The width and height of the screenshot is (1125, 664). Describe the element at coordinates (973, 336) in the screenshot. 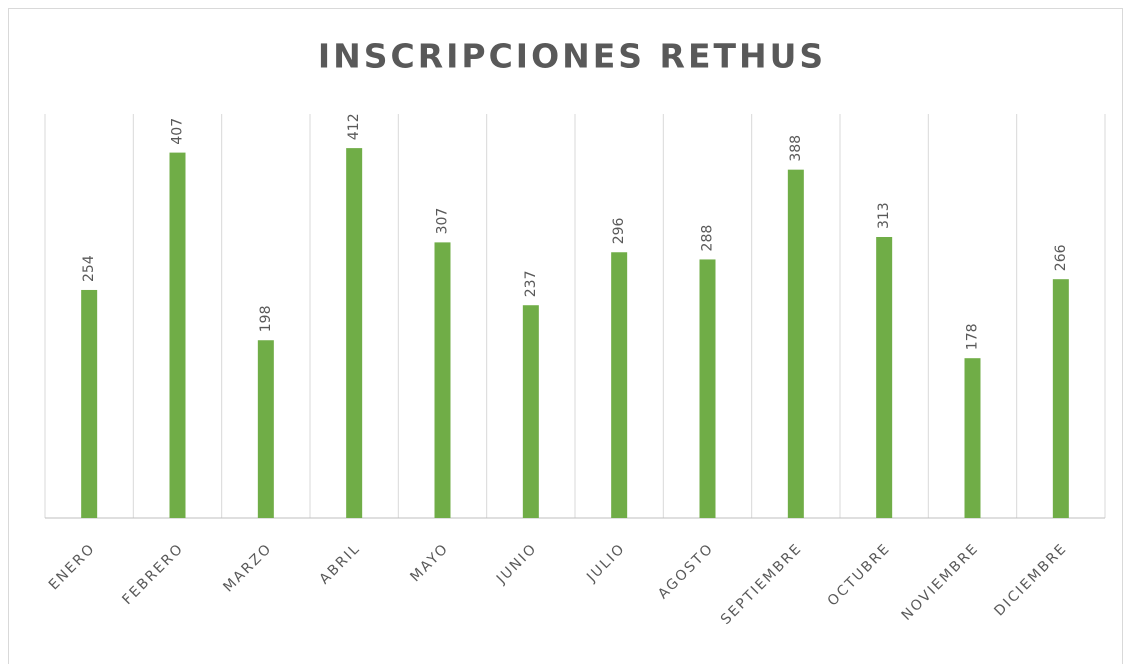

I see `data-label: 178` at that location.